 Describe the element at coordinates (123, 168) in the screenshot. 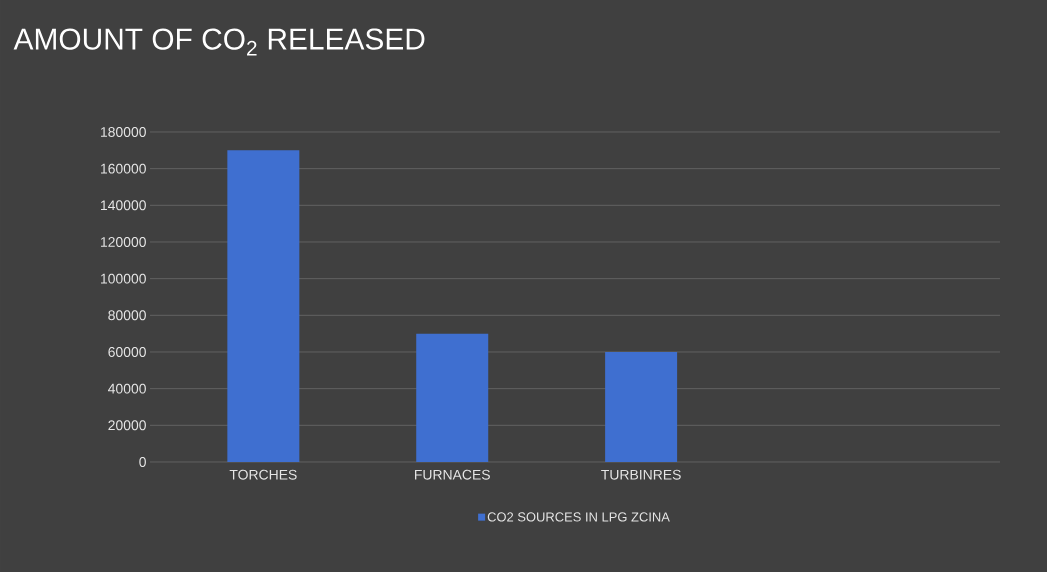

I see `y-tick-label: 160000` at that location.